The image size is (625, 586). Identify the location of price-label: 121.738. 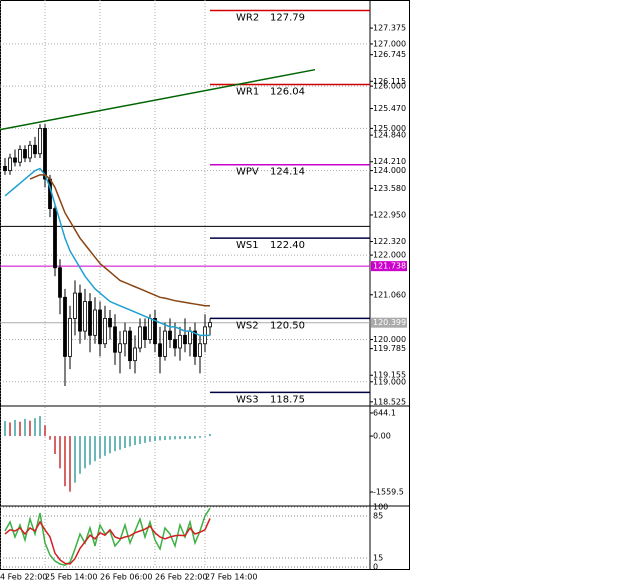
(389, 266).